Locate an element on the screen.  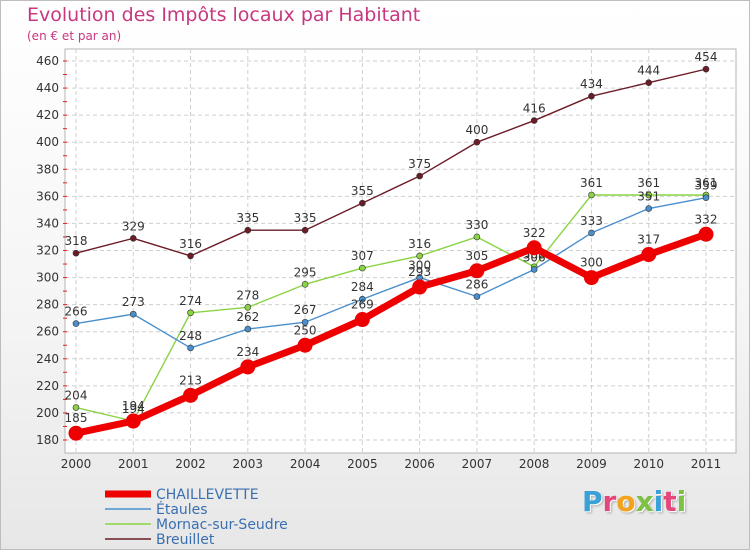
logo-letter: o is located at coordinates (626, 501).